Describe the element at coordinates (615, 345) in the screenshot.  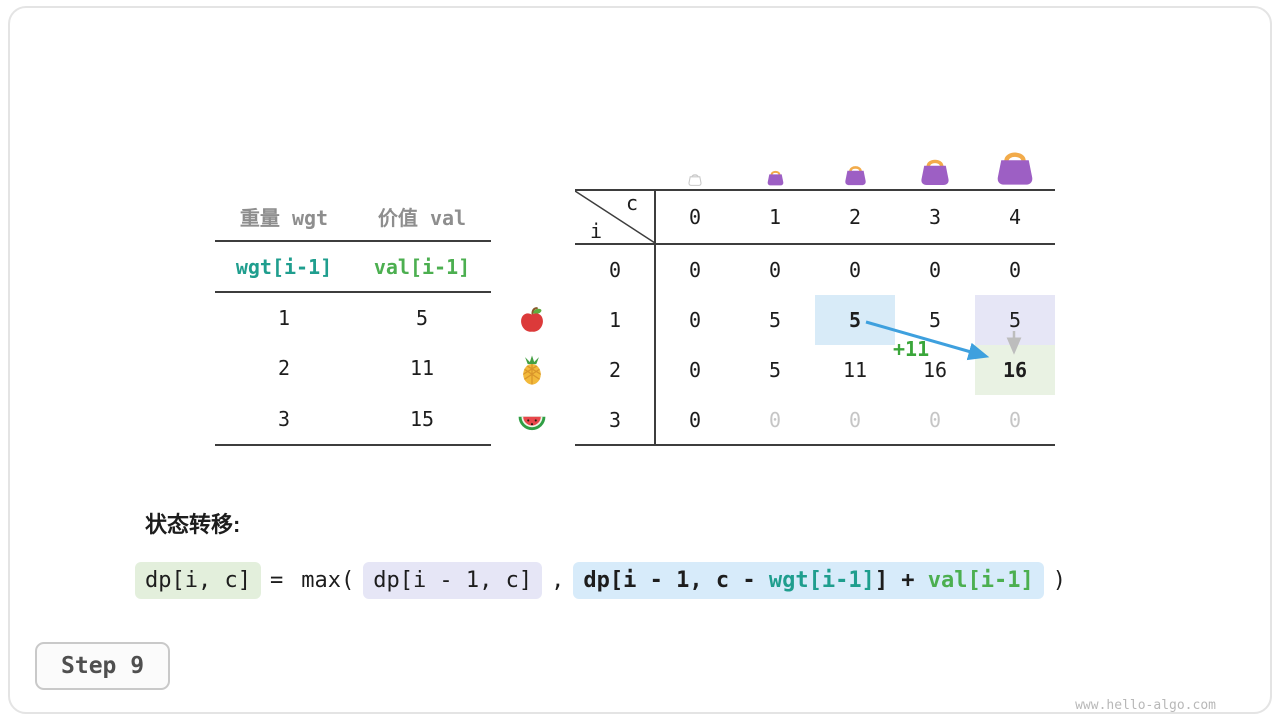
I see `dp-row-headers: 0 1 2 3` at that location.